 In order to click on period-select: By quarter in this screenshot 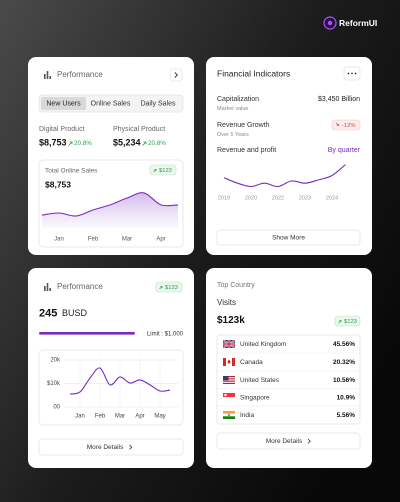, I will do `click(344, 150)`.